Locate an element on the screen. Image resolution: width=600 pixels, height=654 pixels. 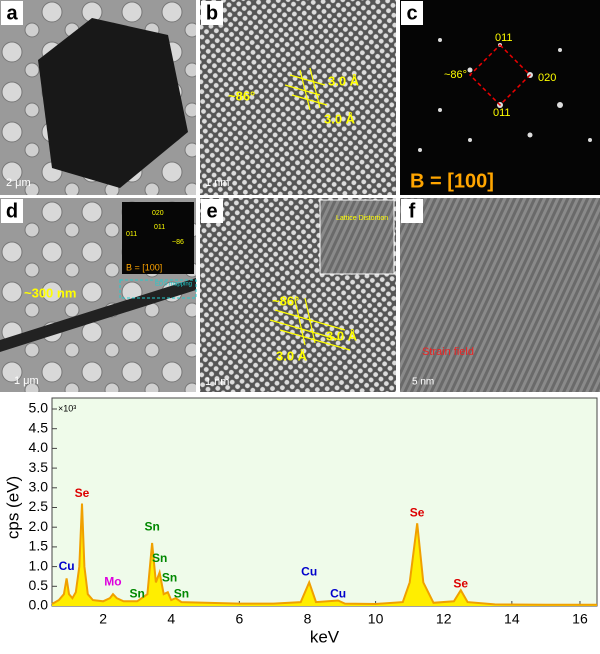
x-tick-label: 2 is located at coordinates (103, 619).